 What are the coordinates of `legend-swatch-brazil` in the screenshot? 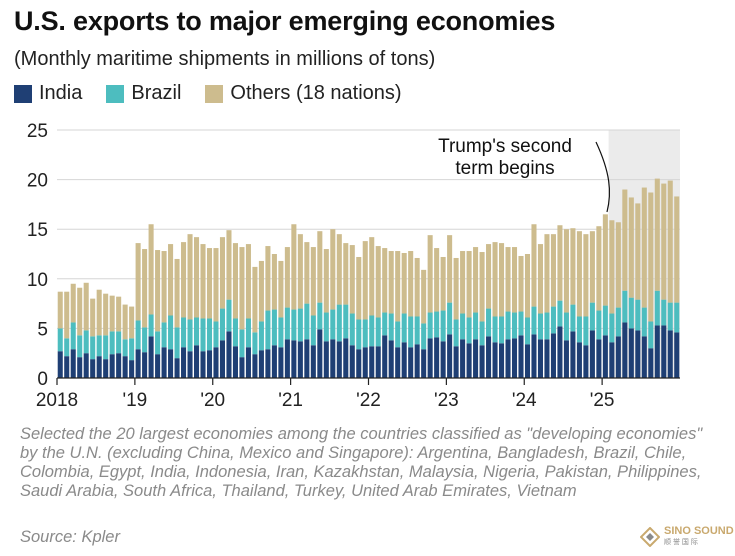 It's located at (115, 93).